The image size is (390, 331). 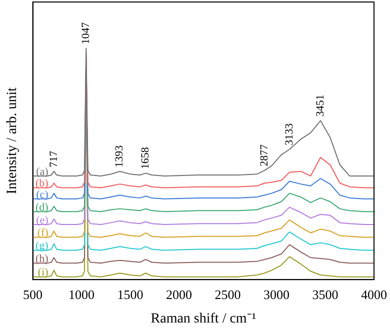 I want to click on annotation: 717, so click(x=54, y=159).